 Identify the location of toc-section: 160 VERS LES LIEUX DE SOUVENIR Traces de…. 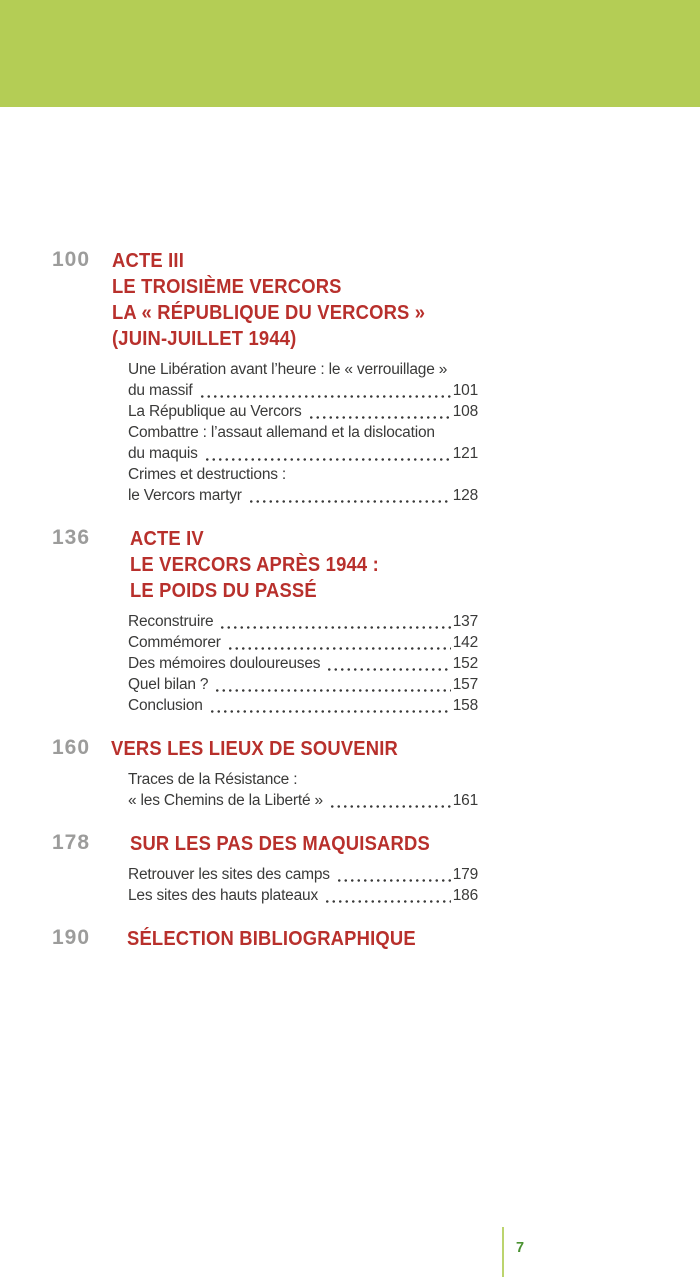
(350, 773).